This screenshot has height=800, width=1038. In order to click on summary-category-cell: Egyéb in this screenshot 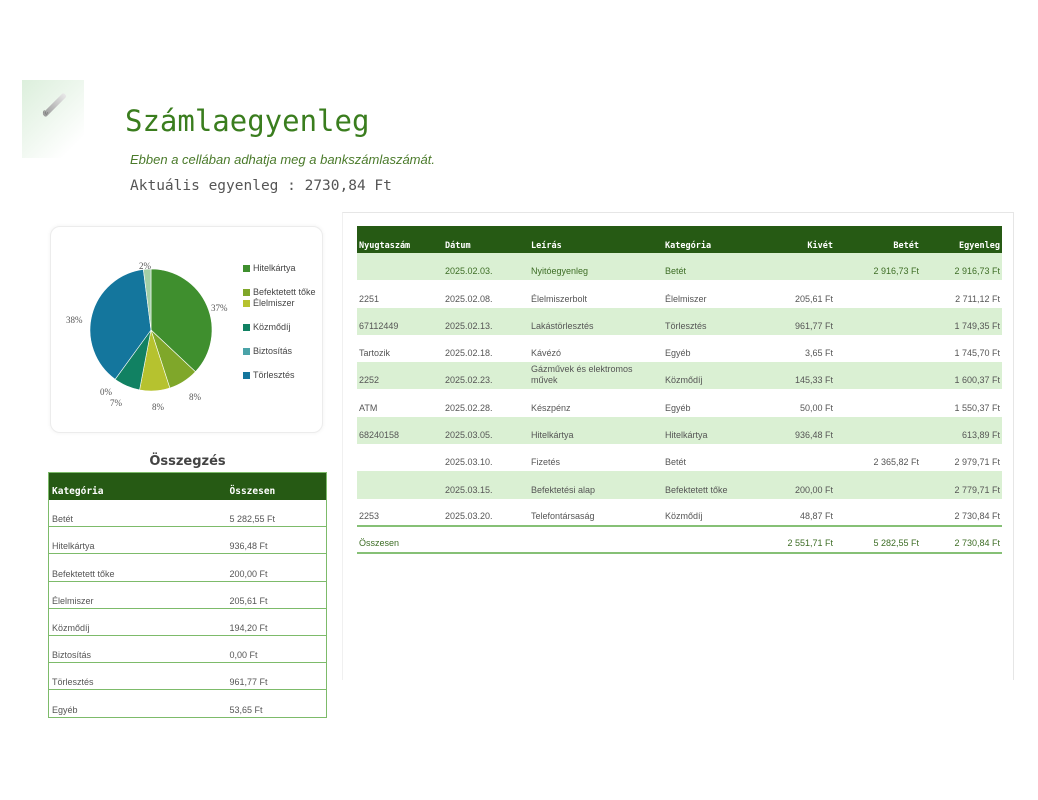, I will do `click(137, 703)`.